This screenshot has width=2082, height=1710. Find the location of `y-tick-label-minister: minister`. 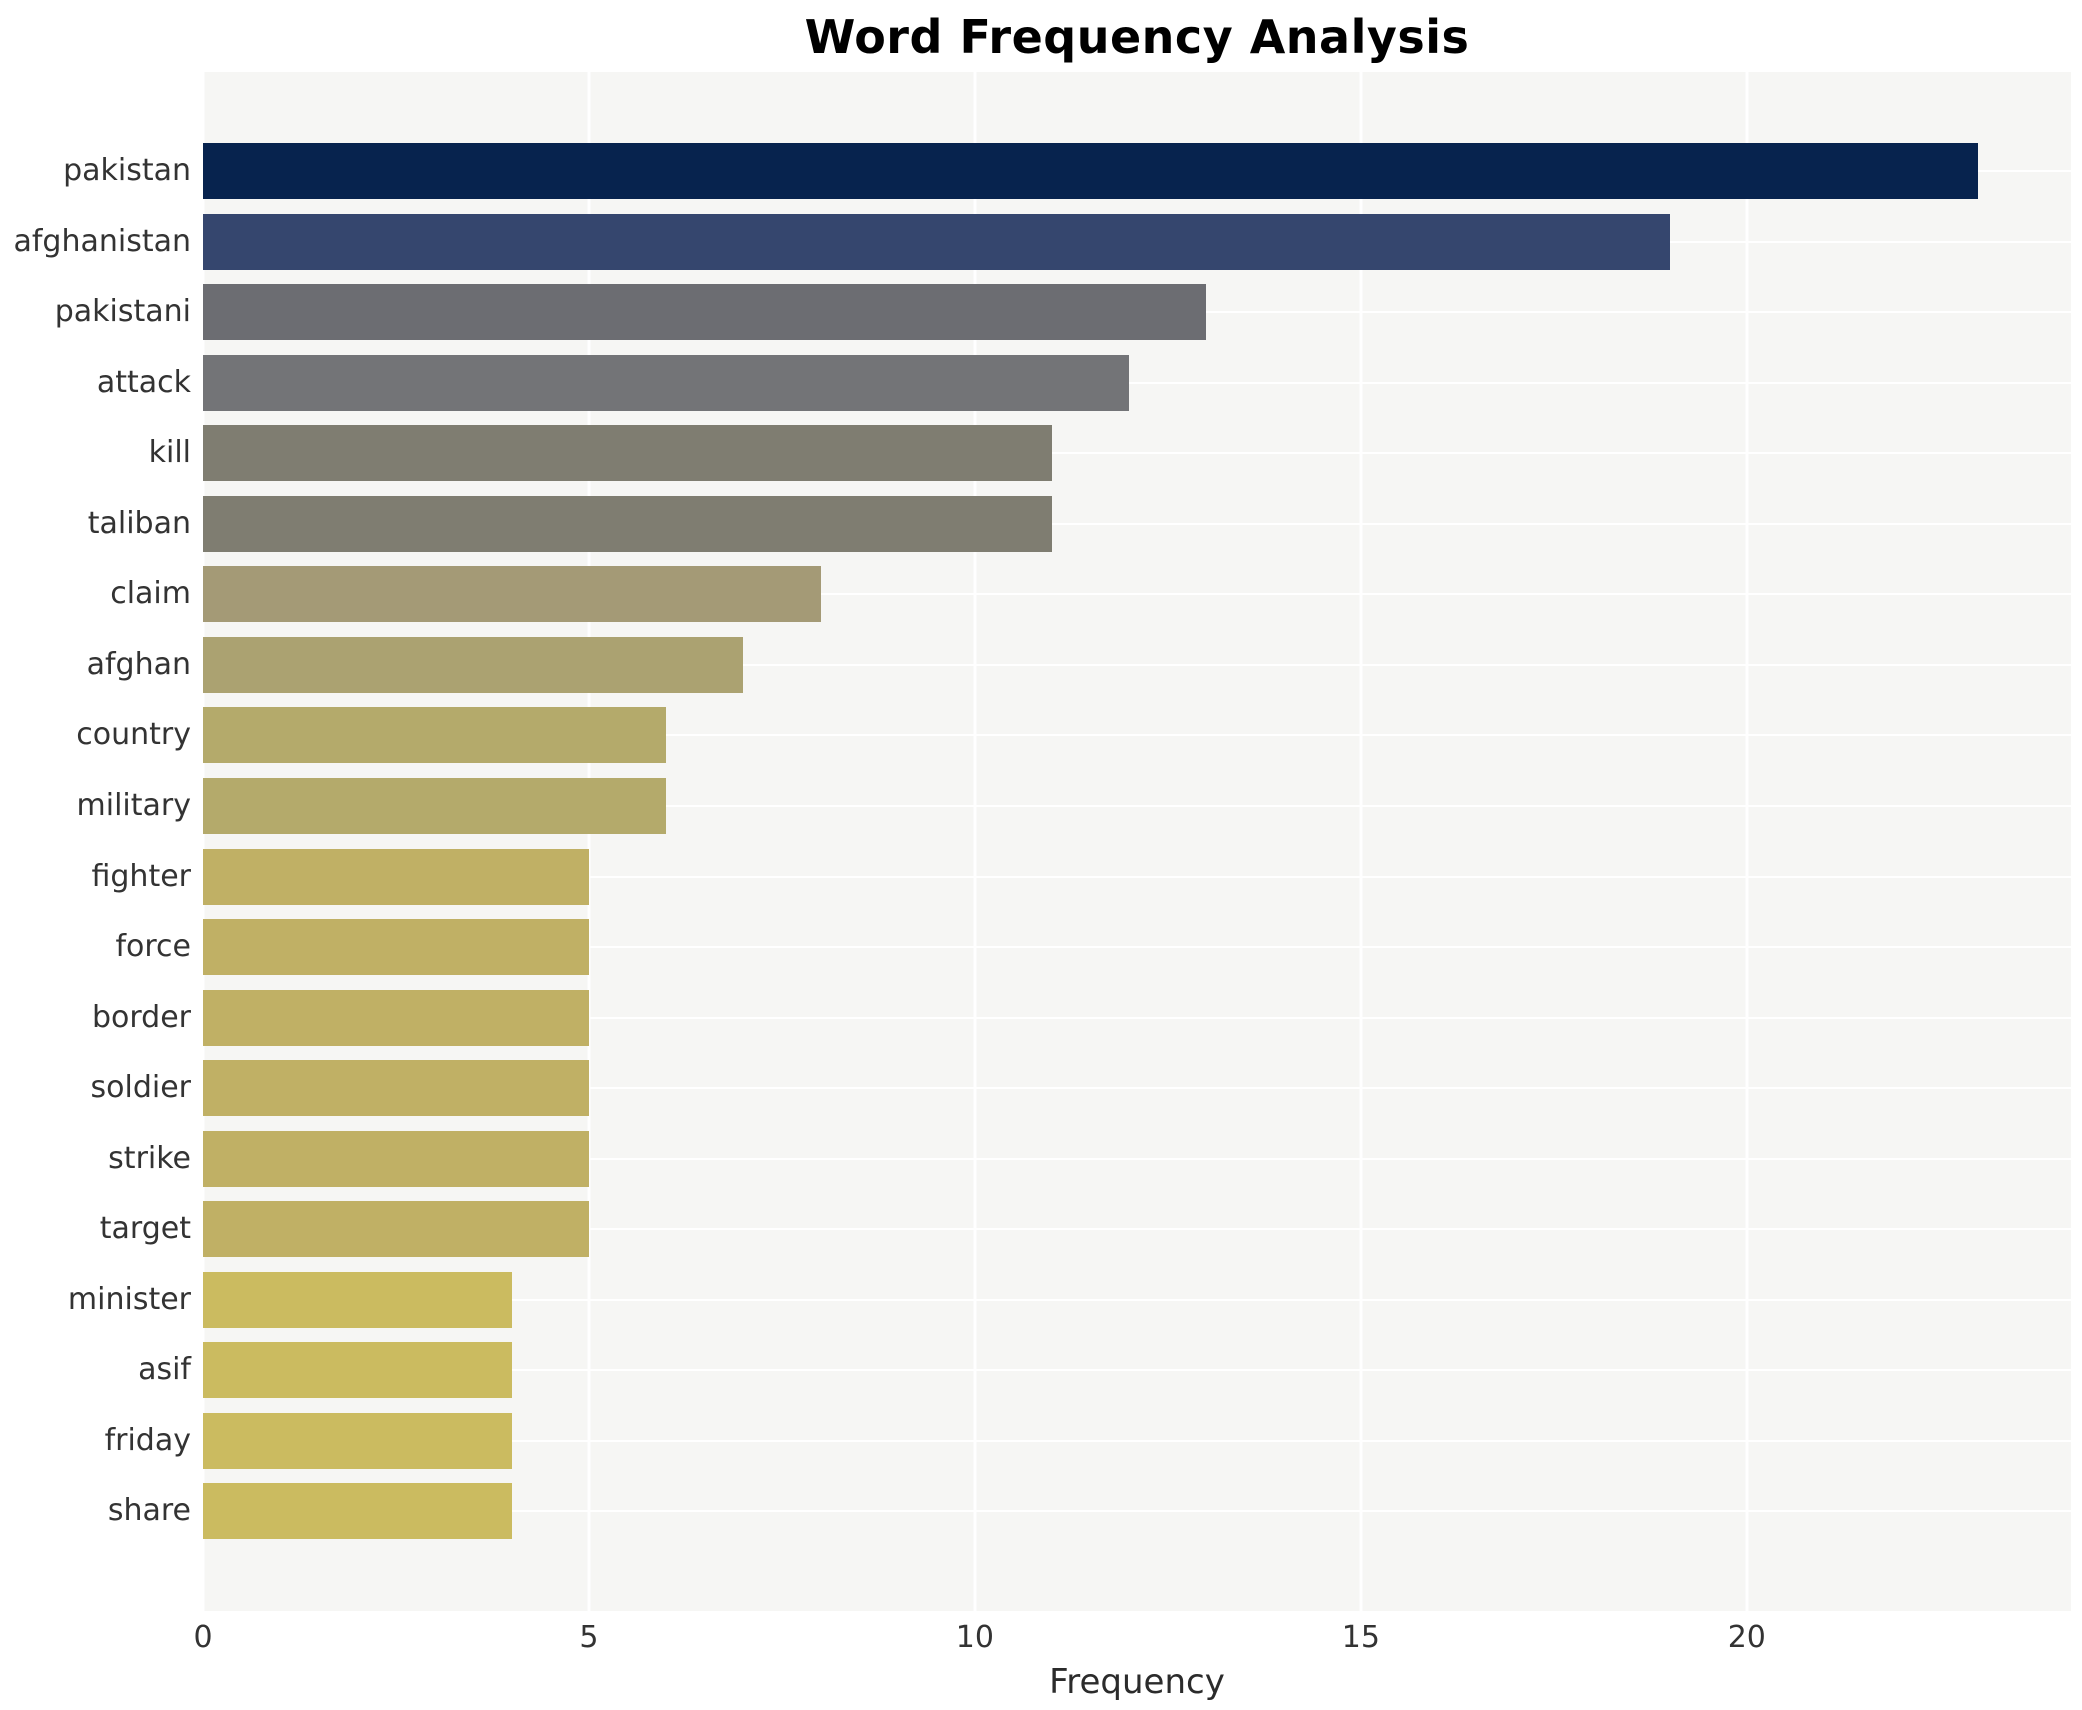

y-tick-label-minister: minister is located at coordinates (129, 1299).